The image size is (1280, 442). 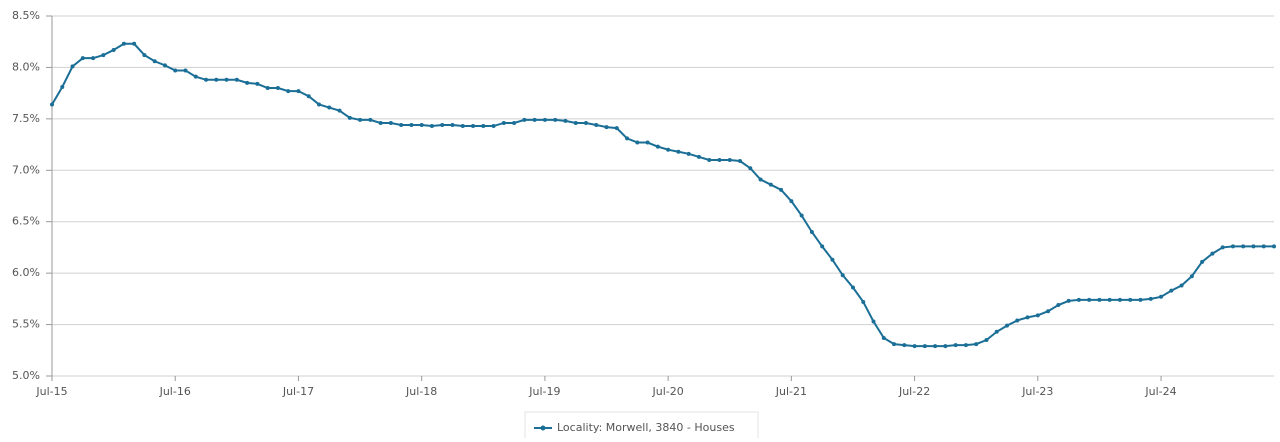 I want to click on y-tick-label: 8.5%, so click(x=26, y=15).